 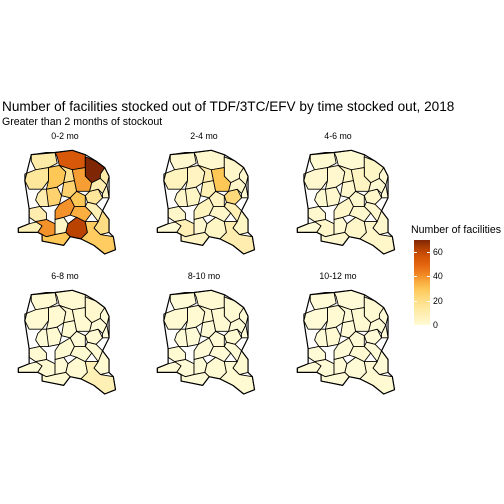 What do you see at coordinates (338, 136) in the screenshot?
I see `panel-label-4-6: 4-6 mo` at bounding box center [338, 136].